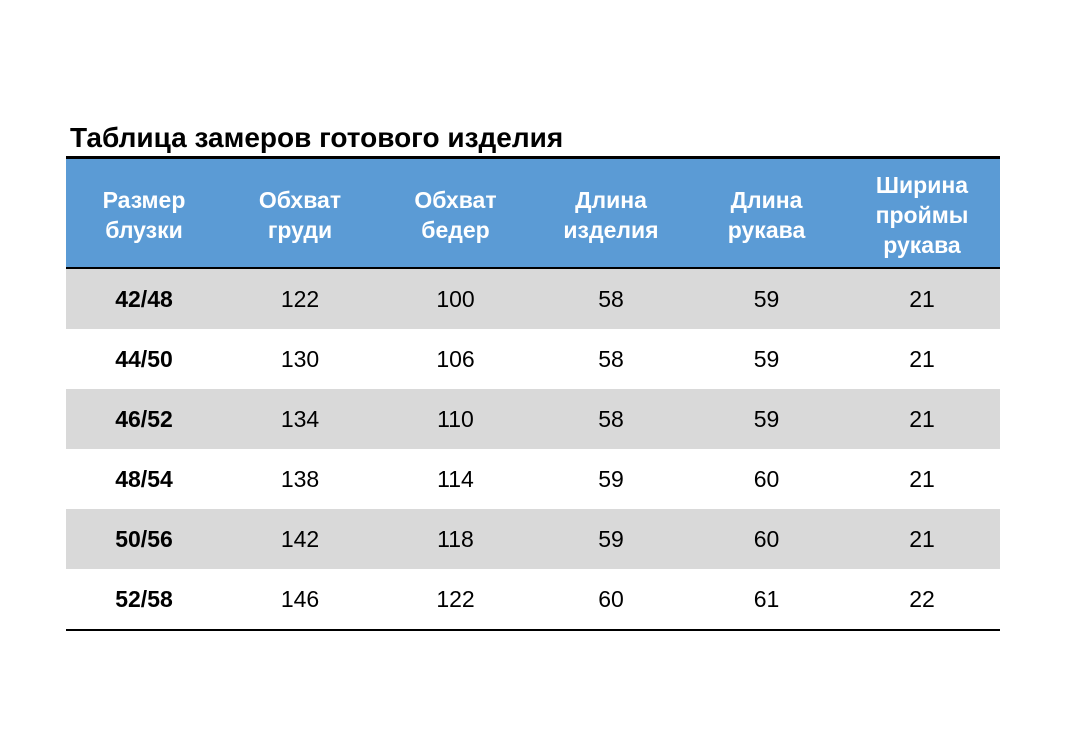  What do you see at coordinates (533, 299) in the screenshot?
I see `table-row: 42/48 122 100 58 59 21` at bounding box center [533, 299].